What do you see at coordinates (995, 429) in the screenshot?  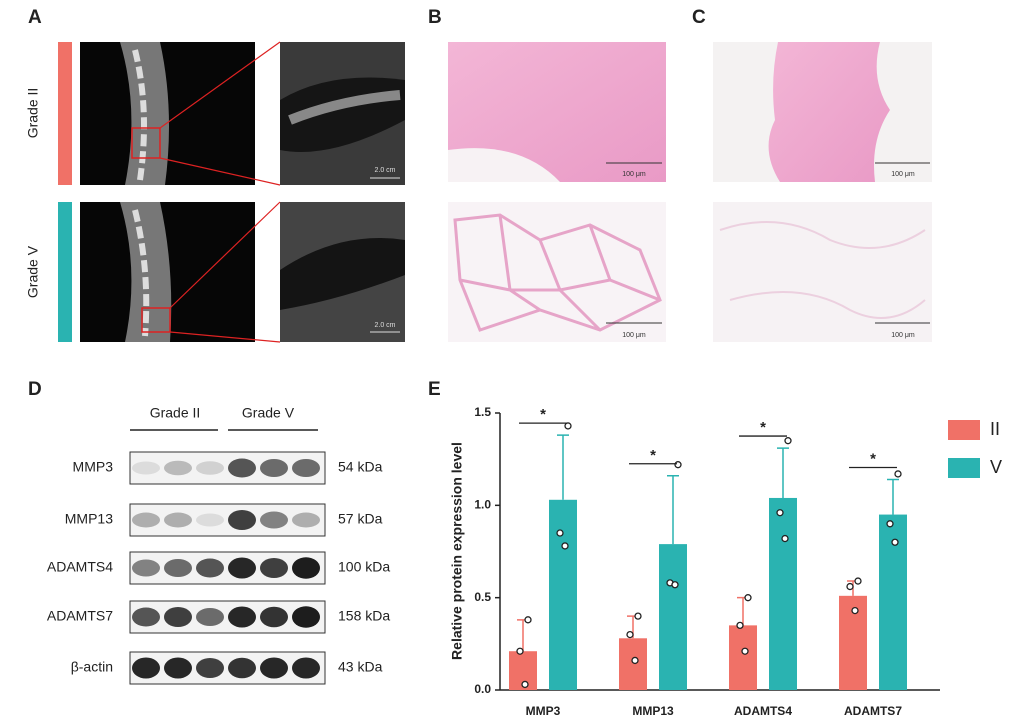 I see `legend-label: II` at bounding box center [995, 429].